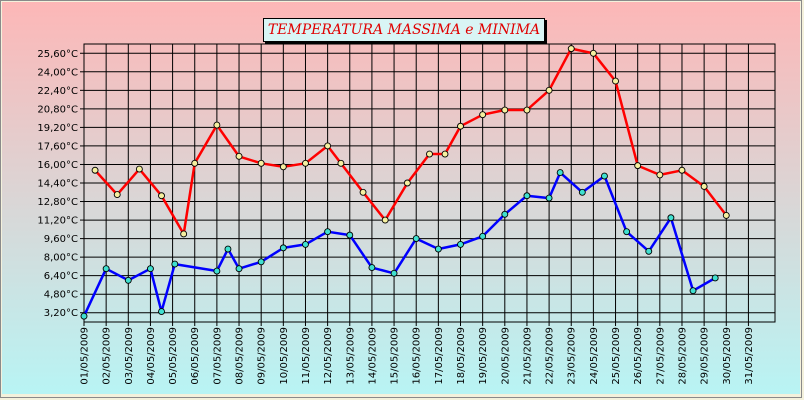 The height and width of the screenshot is (400, 804). I want to click on x-tick-label: 10/05/2009, so click(284, 356).